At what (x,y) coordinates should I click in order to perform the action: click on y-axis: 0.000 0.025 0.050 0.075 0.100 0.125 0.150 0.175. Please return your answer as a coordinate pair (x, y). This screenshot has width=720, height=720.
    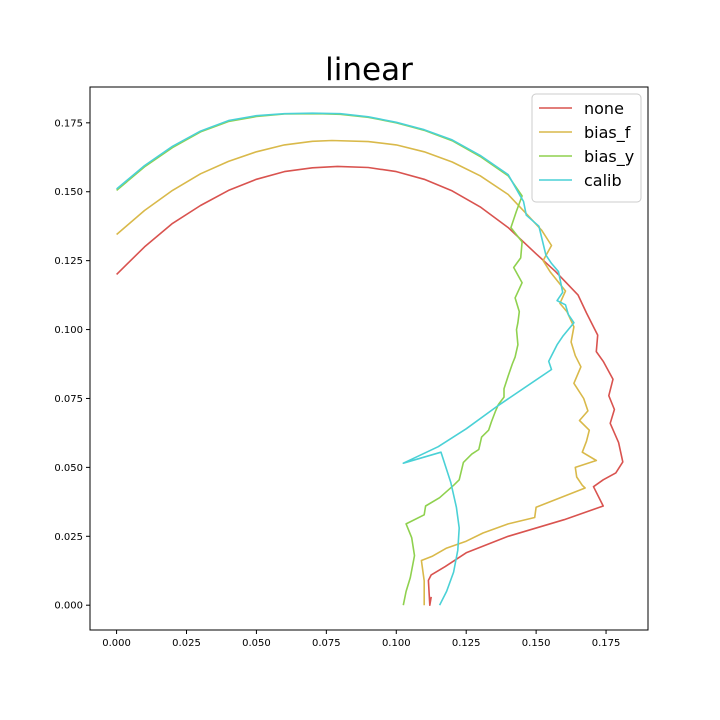
    Looking at the image, I should click on (72, 365).